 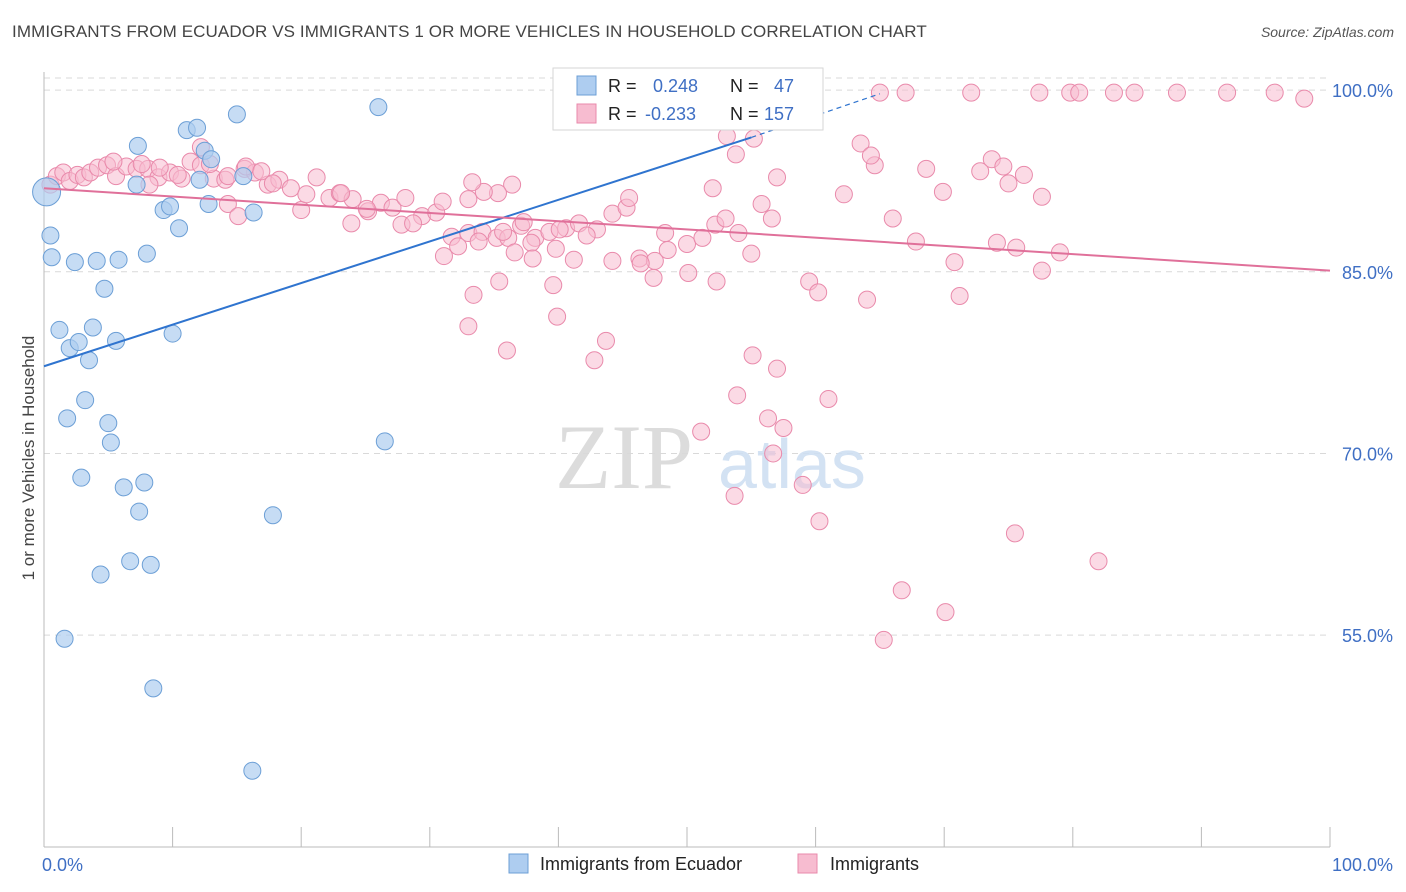 I want to click on x-tick-labels: 0.0% 100.0%, so click(x=717, y=865).